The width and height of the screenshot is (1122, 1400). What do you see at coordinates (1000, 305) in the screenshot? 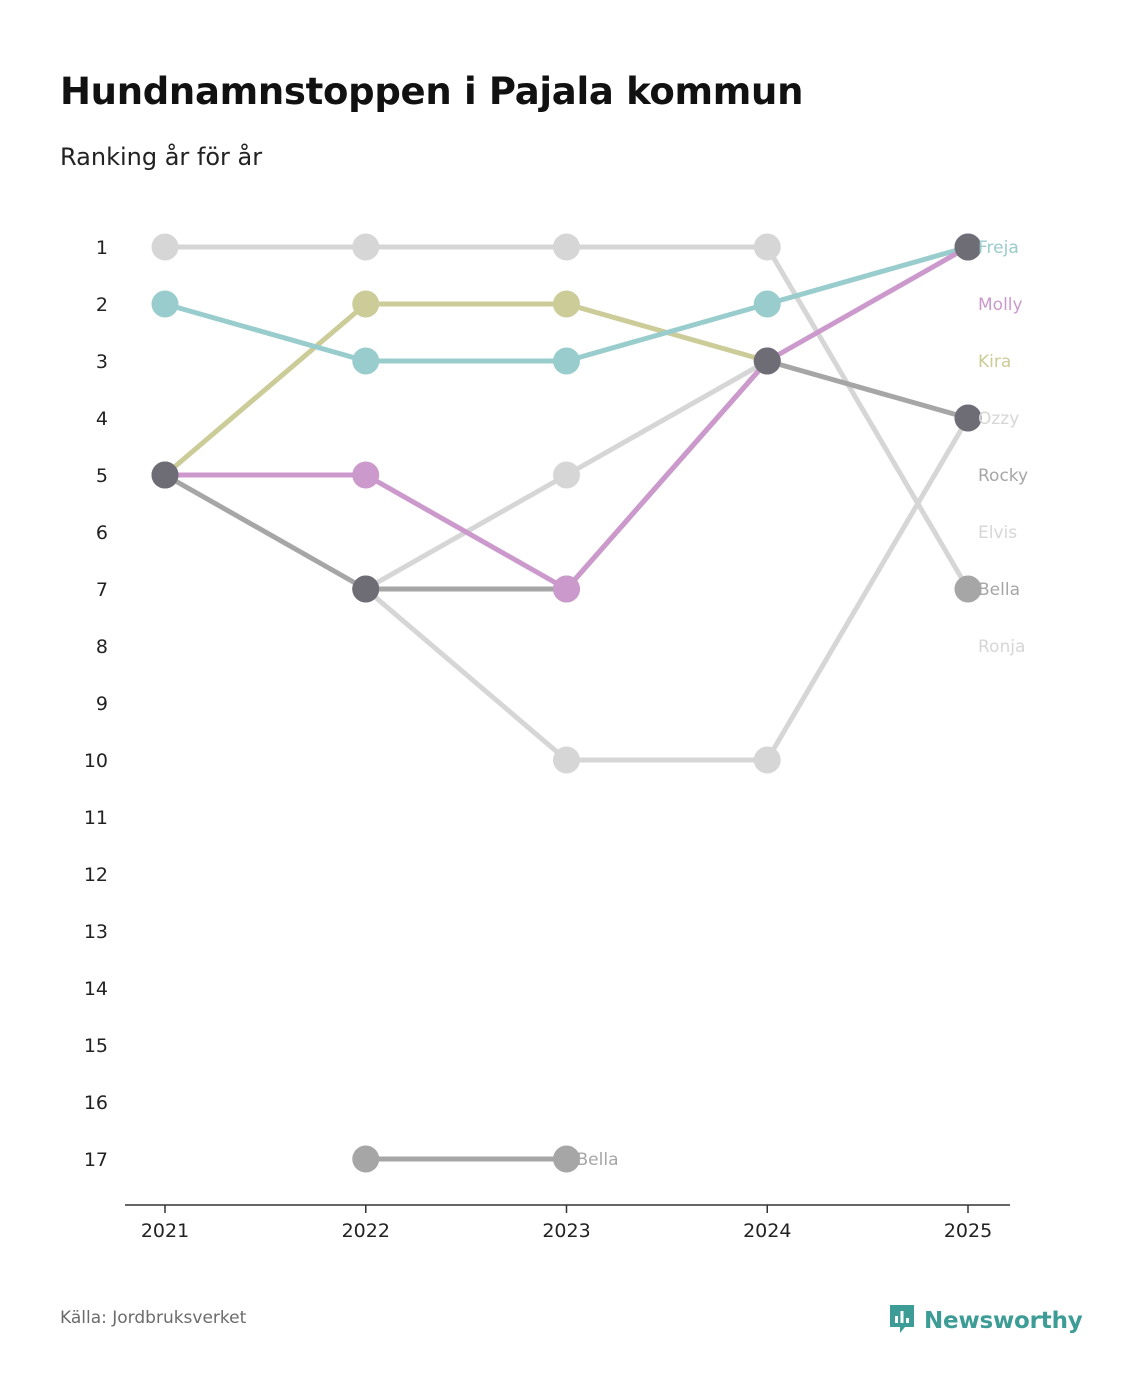
I see `series-label-molly: Molly` at bounding box center [1000, 305].